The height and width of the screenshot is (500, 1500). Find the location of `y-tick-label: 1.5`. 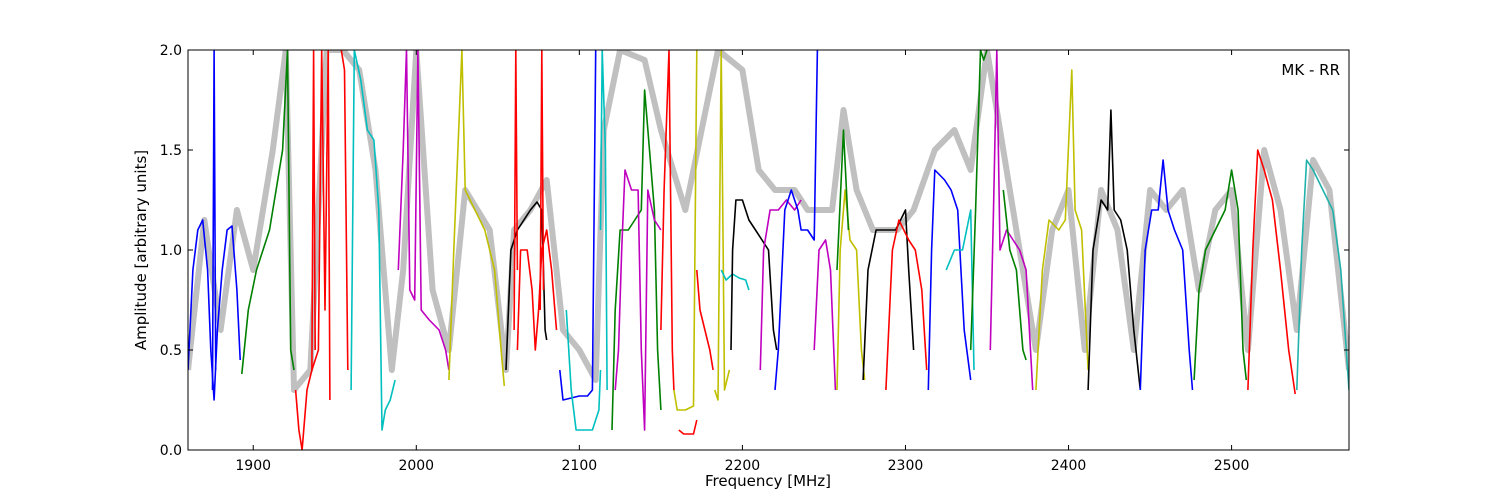

y-tick-label: 1.5 is located at coordinates (171, 151).